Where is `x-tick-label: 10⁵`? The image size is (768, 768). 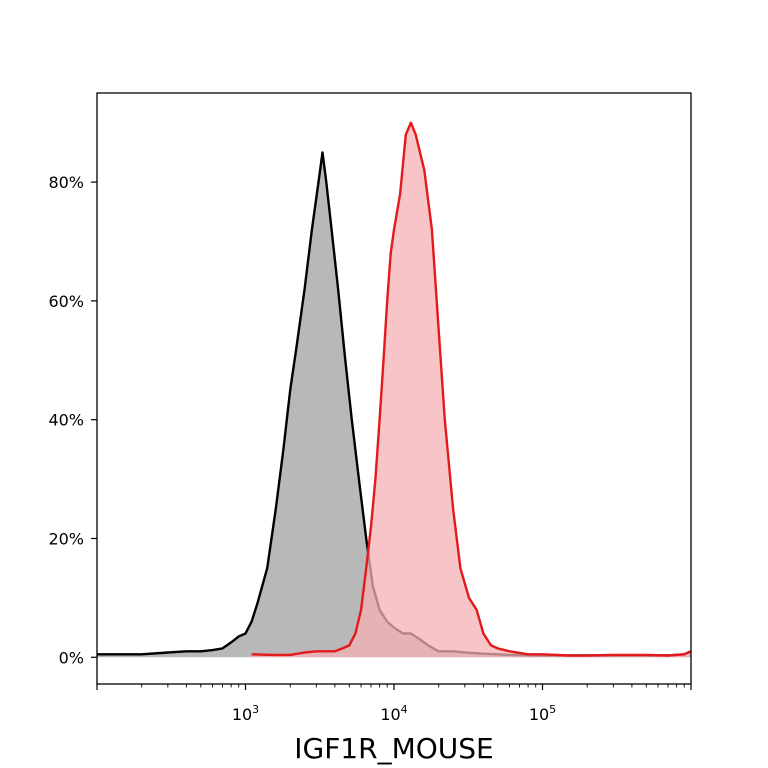 x-tick-label: 10⁵ is located at coordinates (542, 713).